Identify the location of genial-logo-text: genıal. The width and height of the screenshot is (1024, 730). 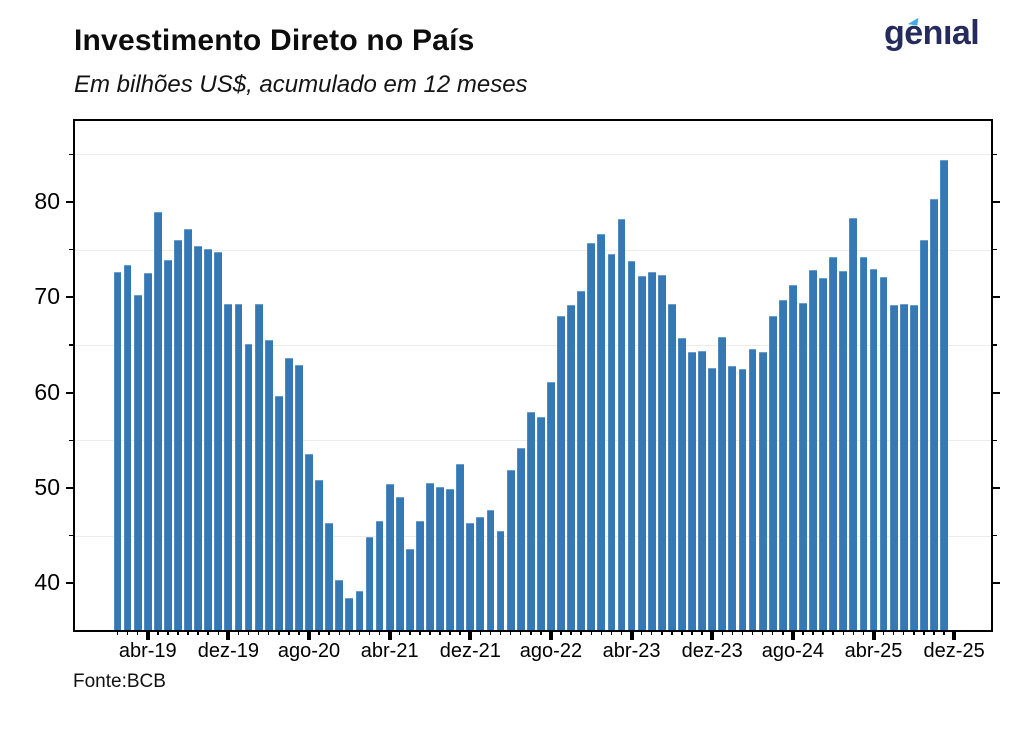
(932, 33).